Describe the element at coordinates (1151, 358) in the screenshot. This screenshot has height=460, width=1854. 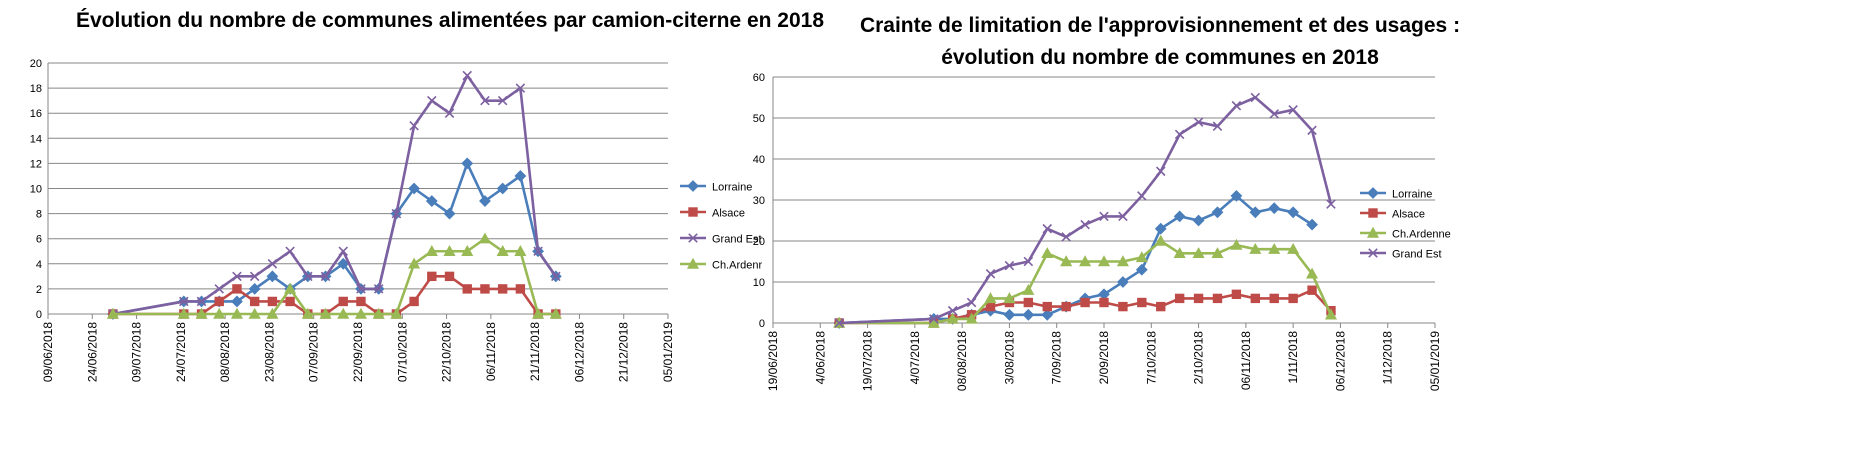
I see `x-tick-label: 7/10/2018` at that location.